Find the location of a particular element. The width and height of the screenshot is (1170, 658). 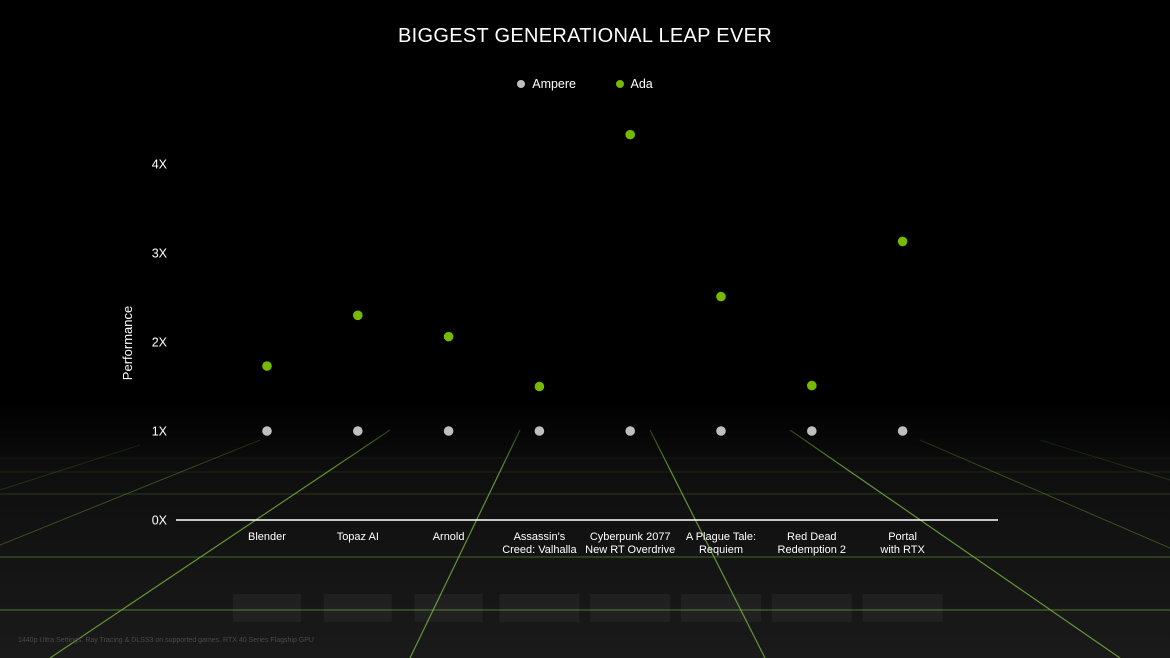

x-tick-label: Arnold is located at coordinates (449, 537).